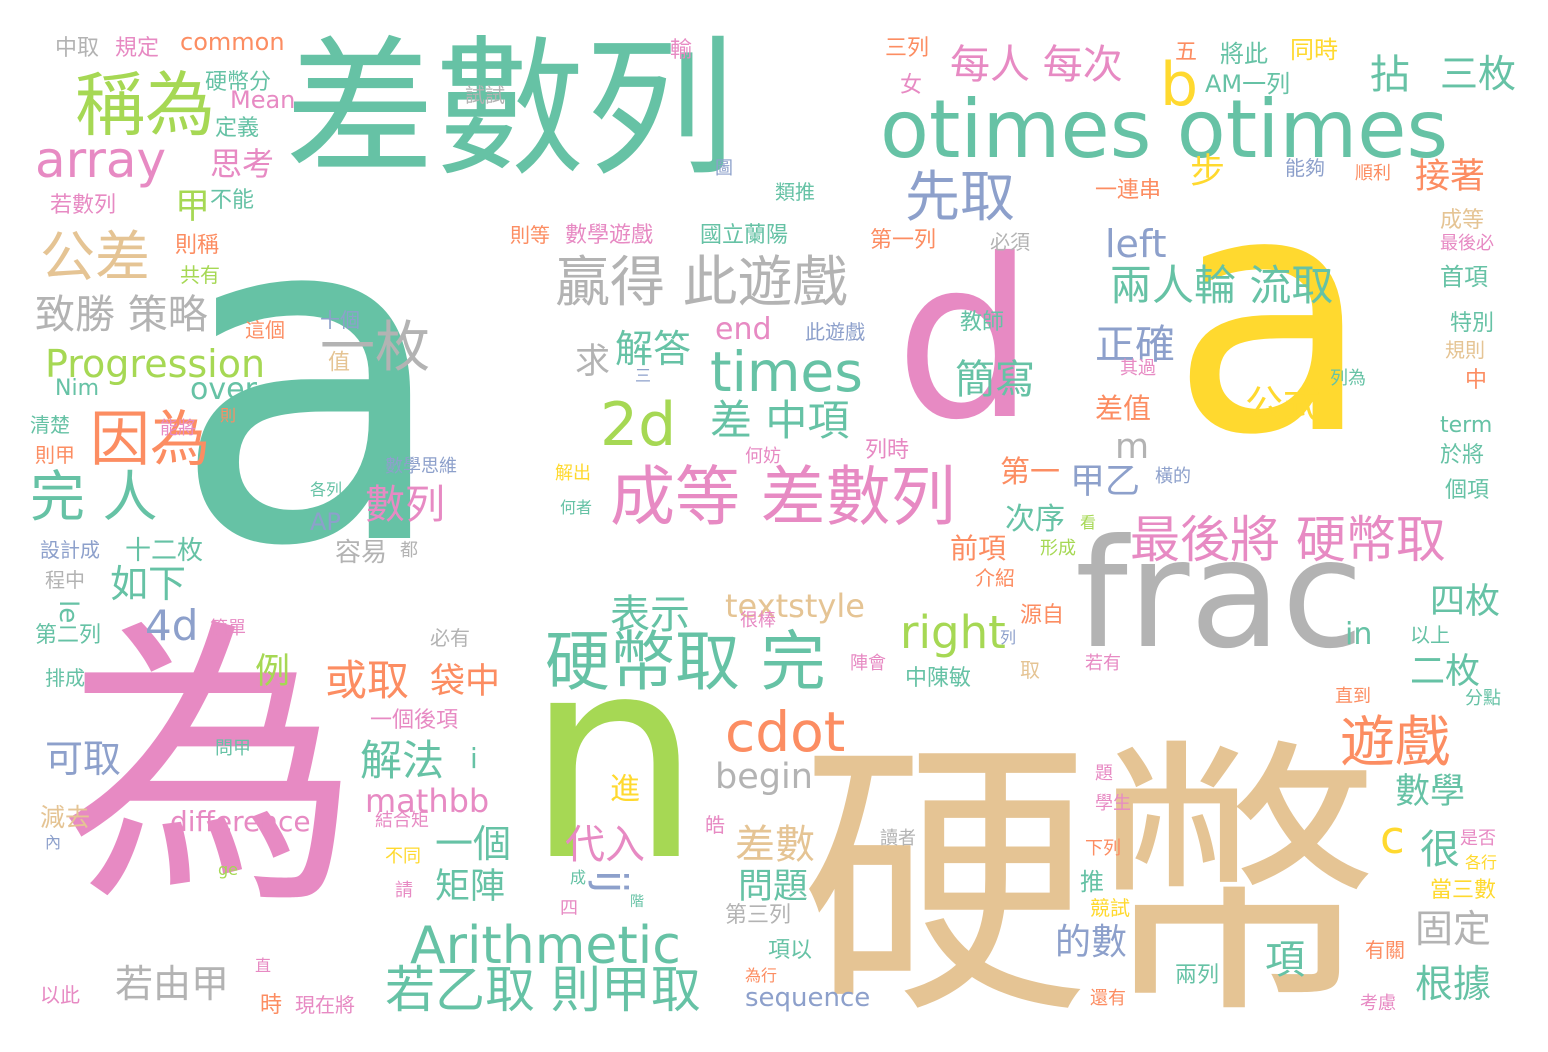 The image size is (1548, 1052). What do you see at coordinates (1305, 168) in the screenshot?
I see `cloud-word: 能夠` at bounding box center [1305, 168].